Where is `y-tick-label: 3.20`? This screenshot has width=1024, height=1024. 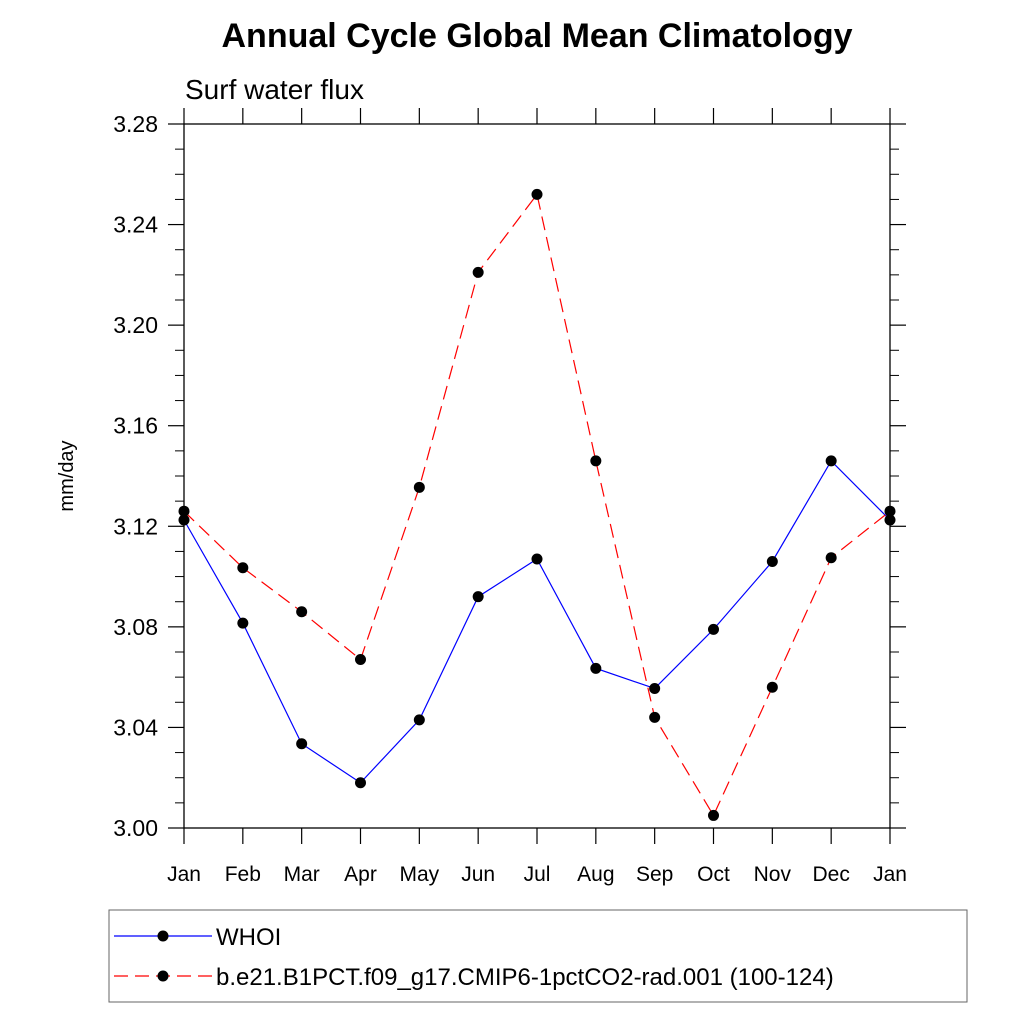 y-tick-label: 3.20 is located at coordinates (135, 325).